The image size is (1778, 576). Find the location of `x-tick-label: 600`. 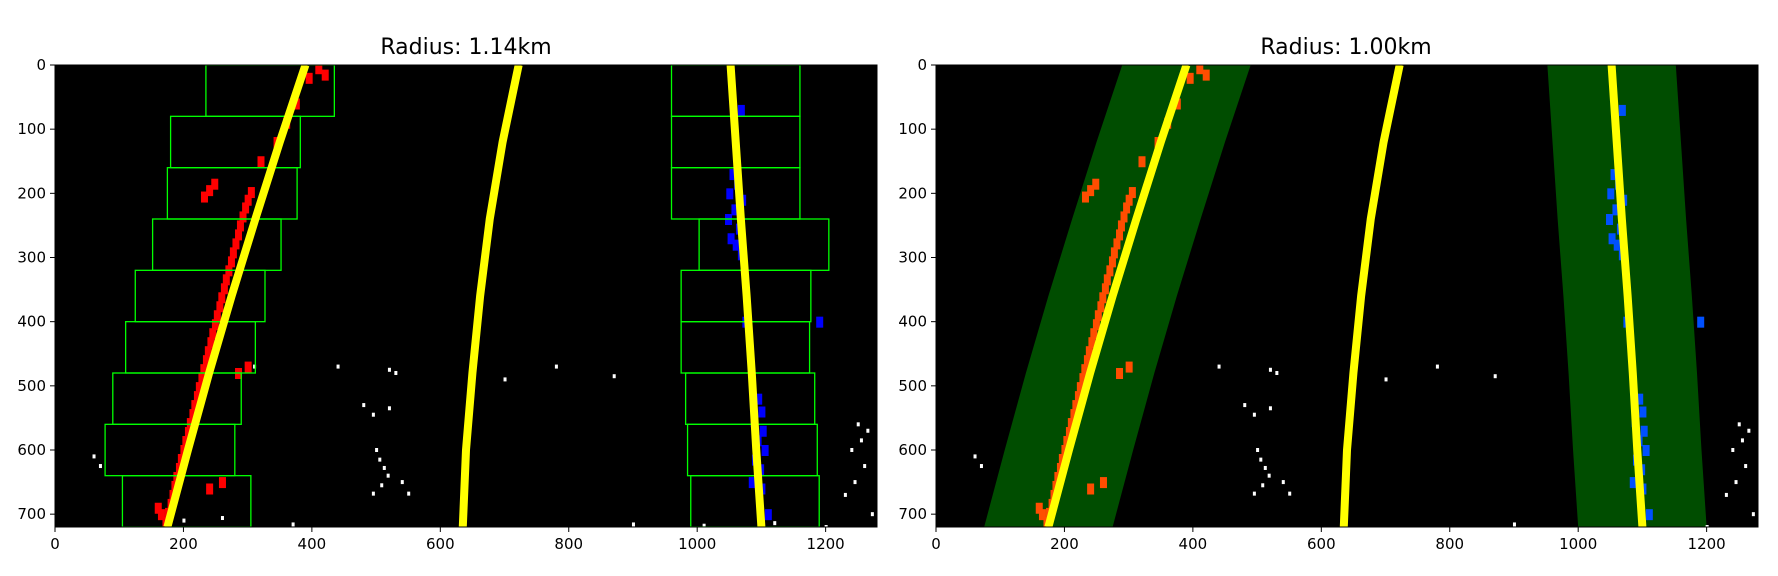

x-tick-label: 600 is located at coordinates (1321, 544).